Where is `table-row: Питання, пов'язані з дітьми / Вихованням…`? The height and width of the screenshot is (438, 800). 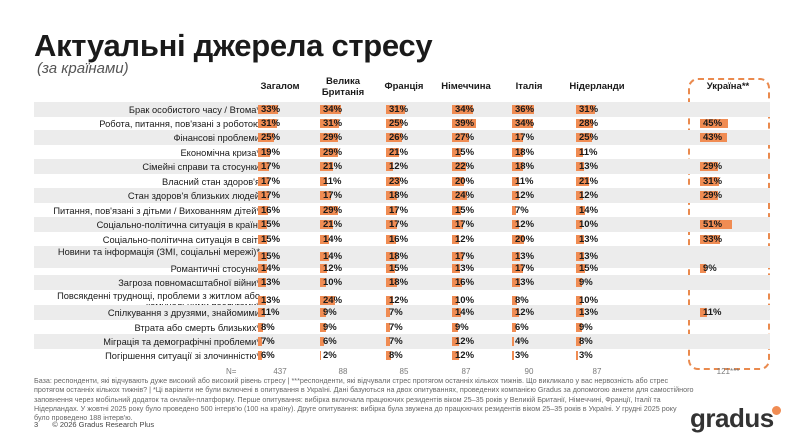
table-row: Питання, пов'язані з дітьми / Вихованням… is located at coordinates (402, 210).